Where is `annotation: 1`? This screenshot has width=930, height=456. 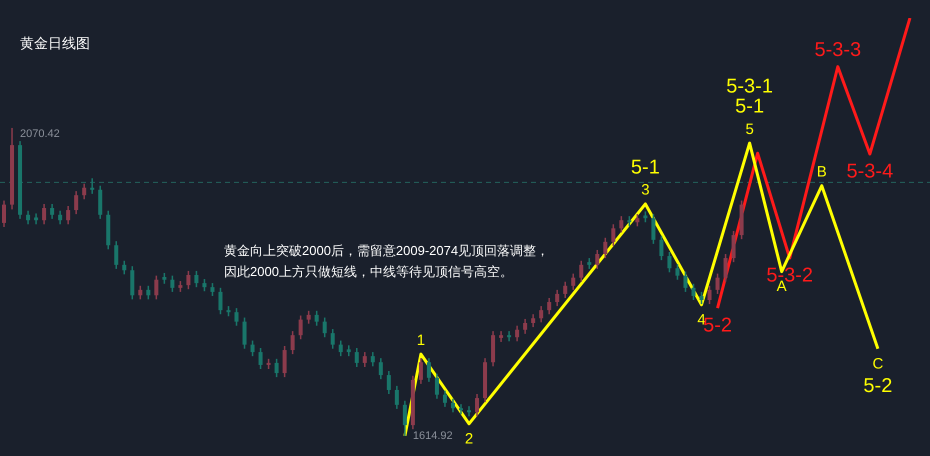 annotation: 1 is located at coordinates (421, 340).